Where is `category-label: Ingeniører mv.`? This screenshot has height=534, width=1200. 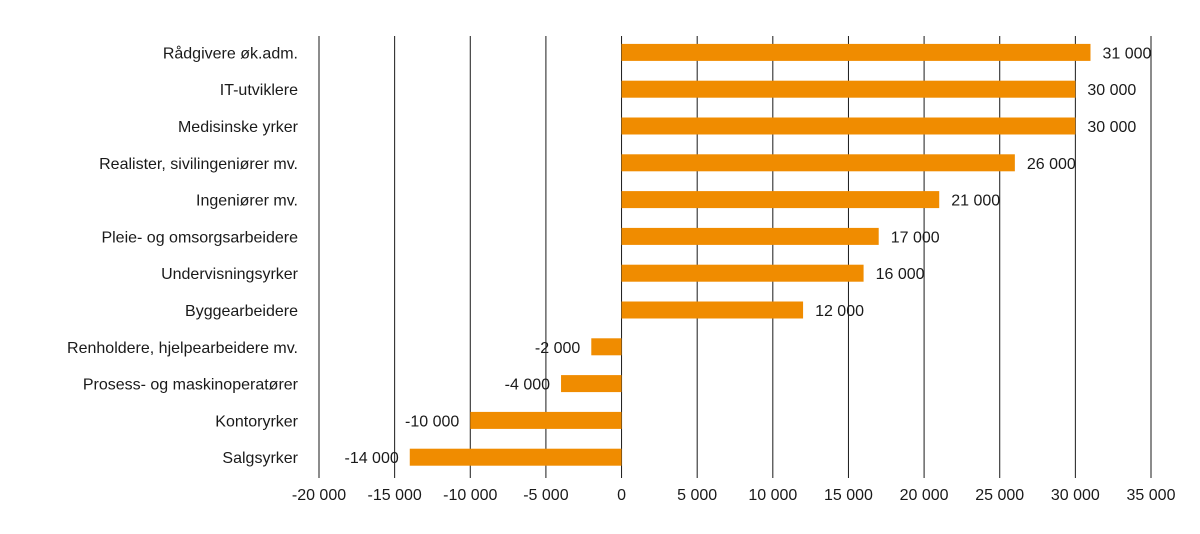 category-label: Ingeniører mv. is located at coordinates (247, 201).